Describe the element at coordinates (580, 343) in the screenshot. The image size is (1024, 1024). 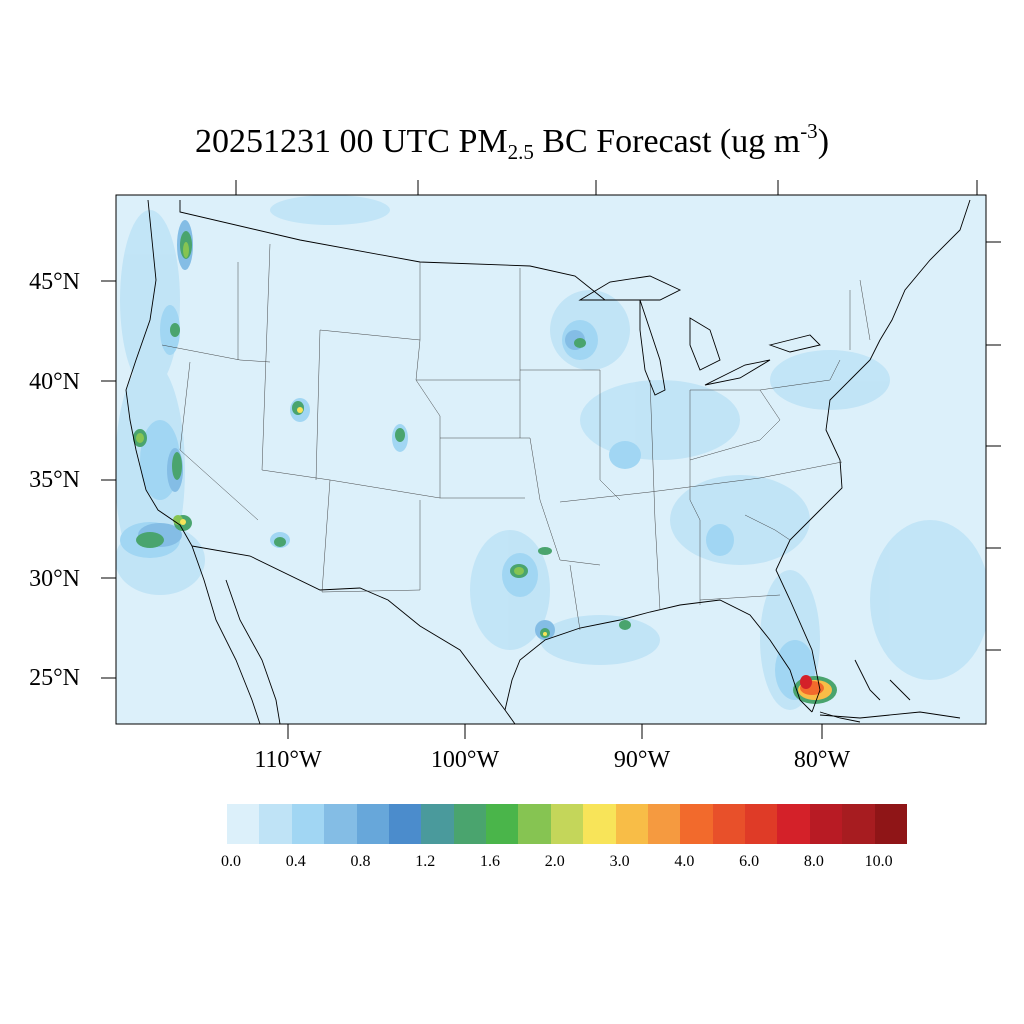
I see `hotspot-chicago` at that location.